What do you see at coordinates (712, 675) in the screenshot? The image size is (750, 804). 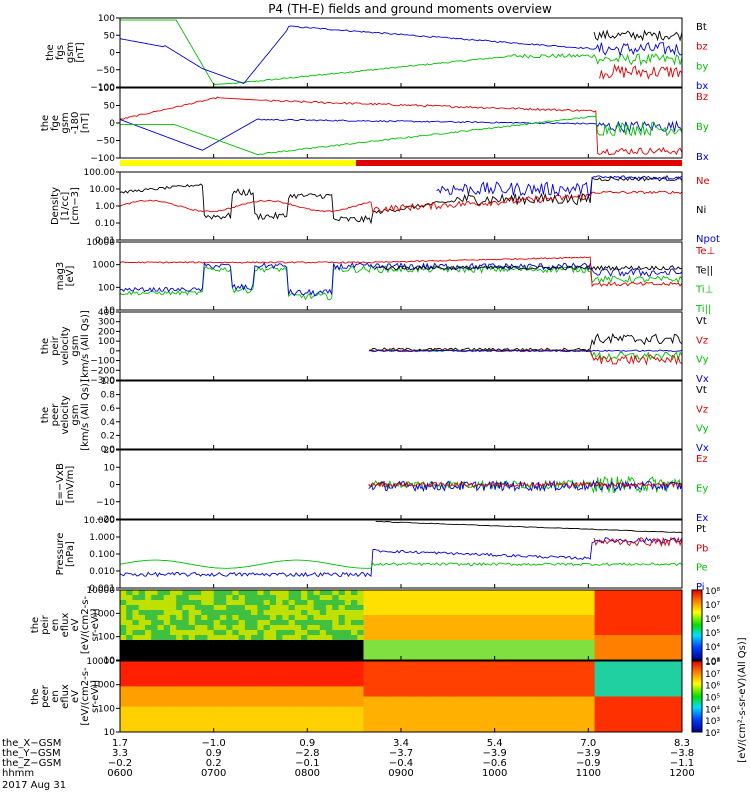 I see `colorbar-tick: 10⁷` at bounding box center [712, 675].